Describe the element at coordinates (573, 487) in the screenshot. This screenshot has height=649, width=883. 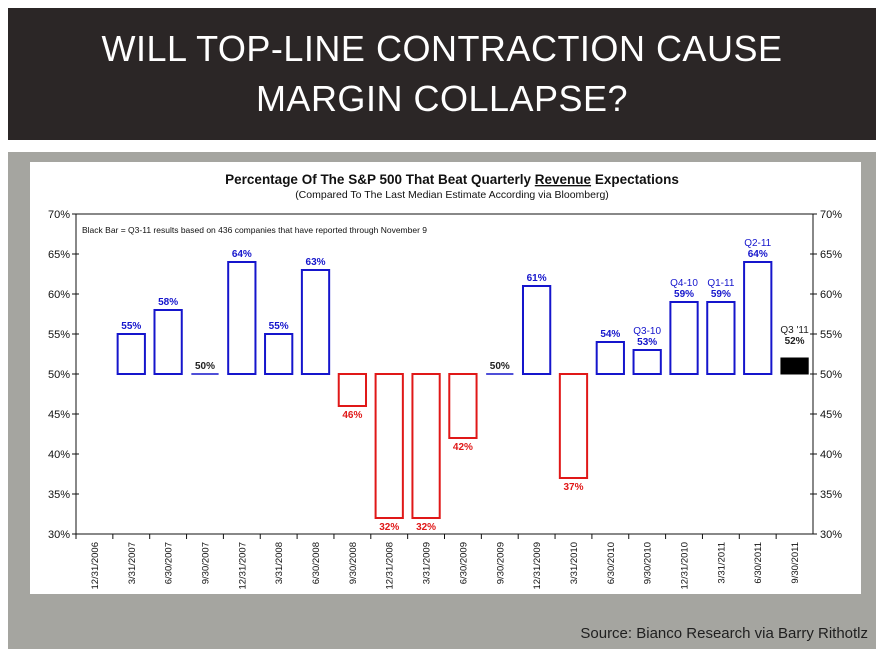
I see `bar-value-label: 37%` at that location.